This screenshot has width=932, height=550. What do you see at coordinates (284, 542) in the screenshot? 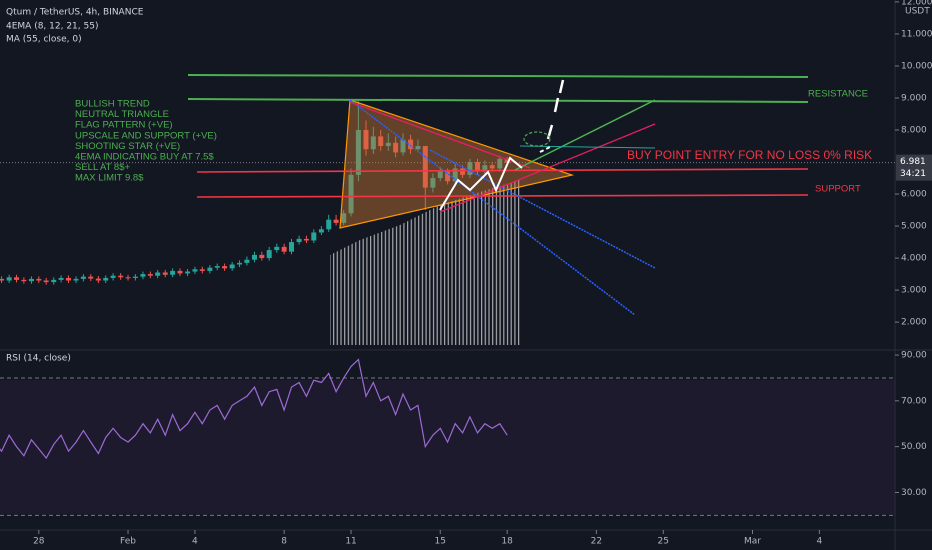
I see `x-tick-label: 8` at bounding box center [284, 542].